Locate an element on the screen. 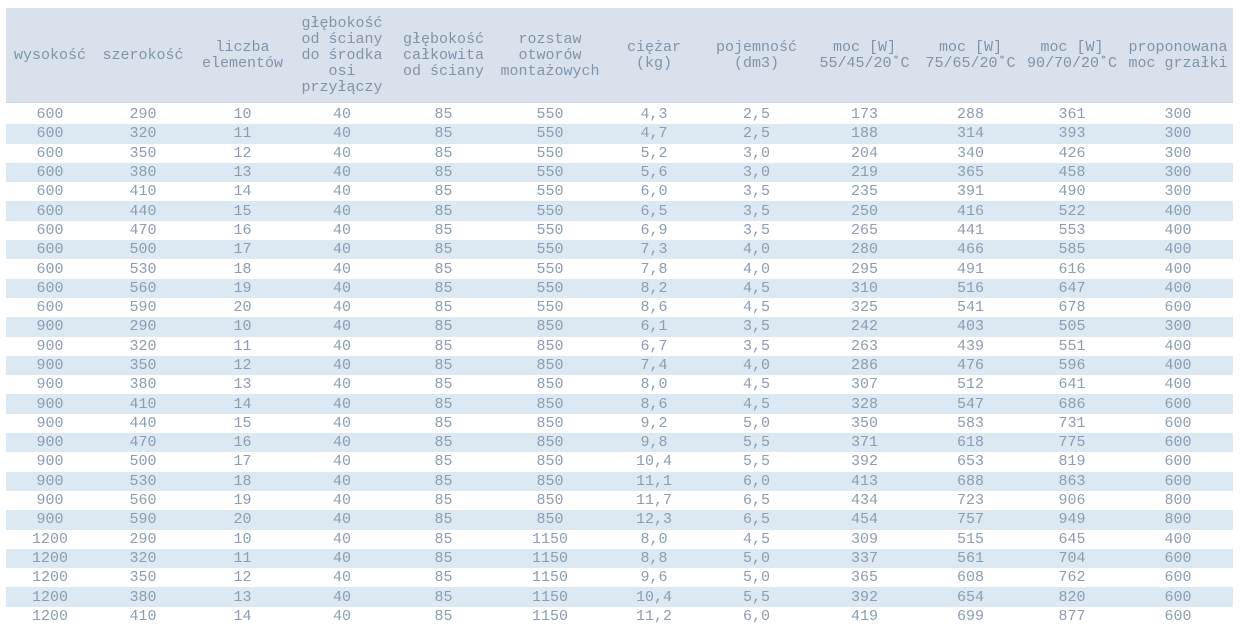 This screenshot has height=642, width=1246. table-row: 600 560 19 40 85 550 8,2 4,5 310 516 647 400 is located at coordinates (619, 288).